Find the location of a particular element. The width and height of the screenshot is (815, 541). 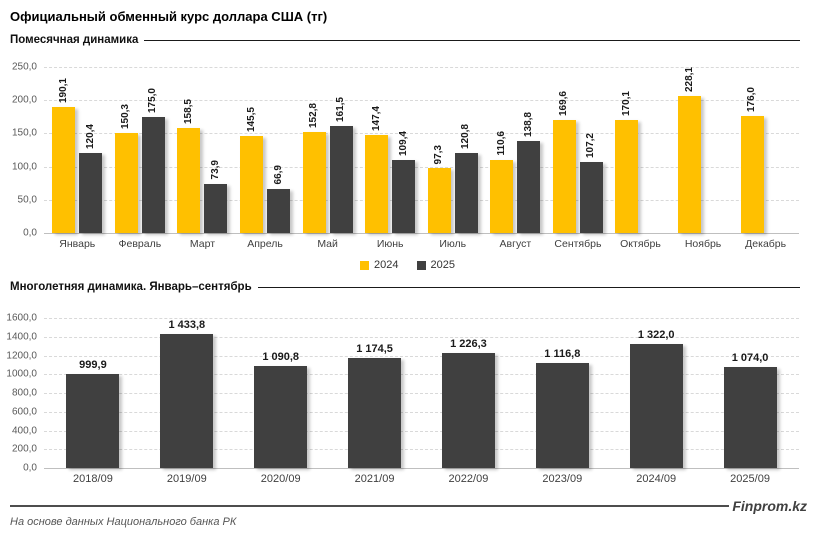

section-header-monthly: Помесячная динамика is located at coordinates (405, 40).